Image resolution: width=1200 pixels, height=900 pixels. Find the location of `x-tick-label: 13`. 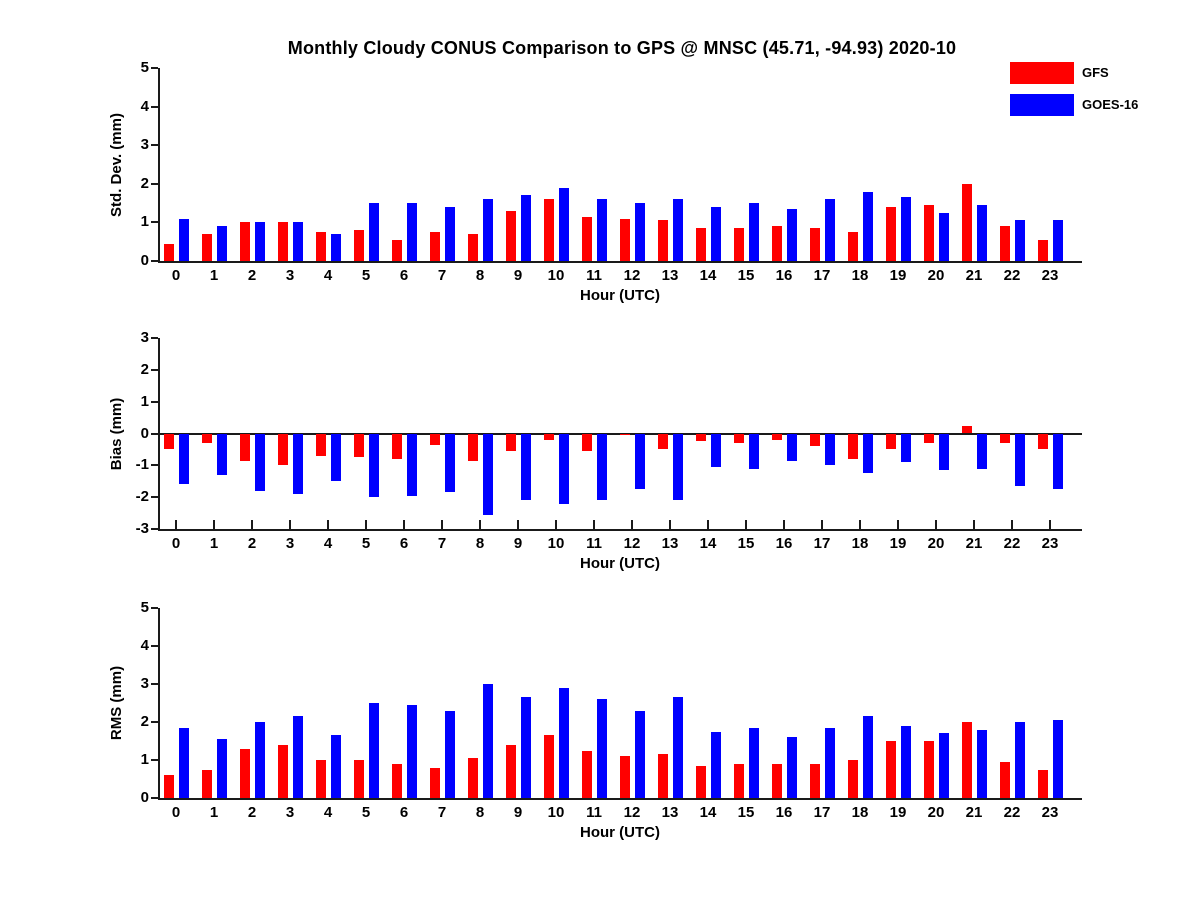

x-tick-label: 13 is located at coordinates (670, 275).